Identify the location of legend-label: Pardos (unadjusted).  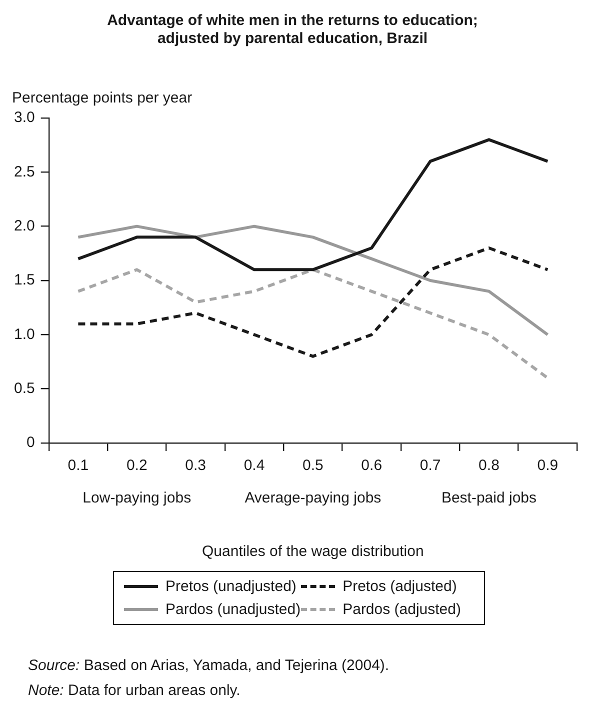
(233, 609).